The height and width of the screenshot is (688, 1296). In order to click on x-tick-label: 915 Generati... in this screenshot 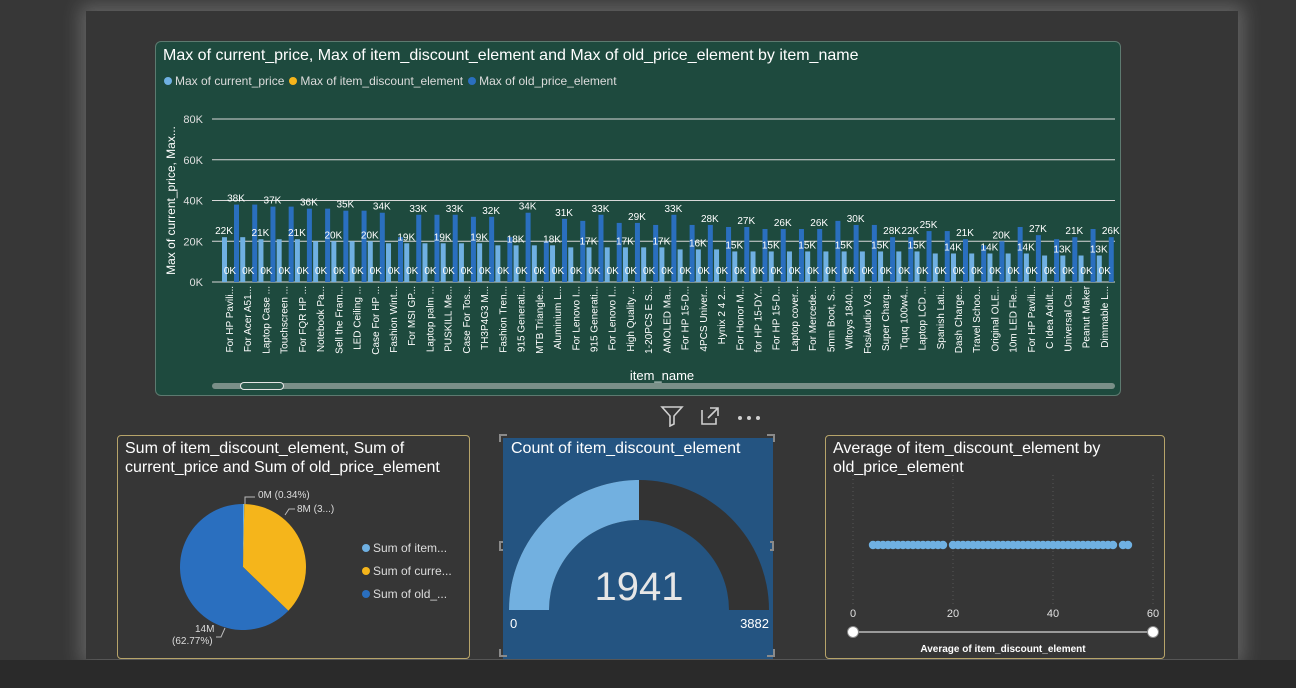, I will do `click(594, 319)`.